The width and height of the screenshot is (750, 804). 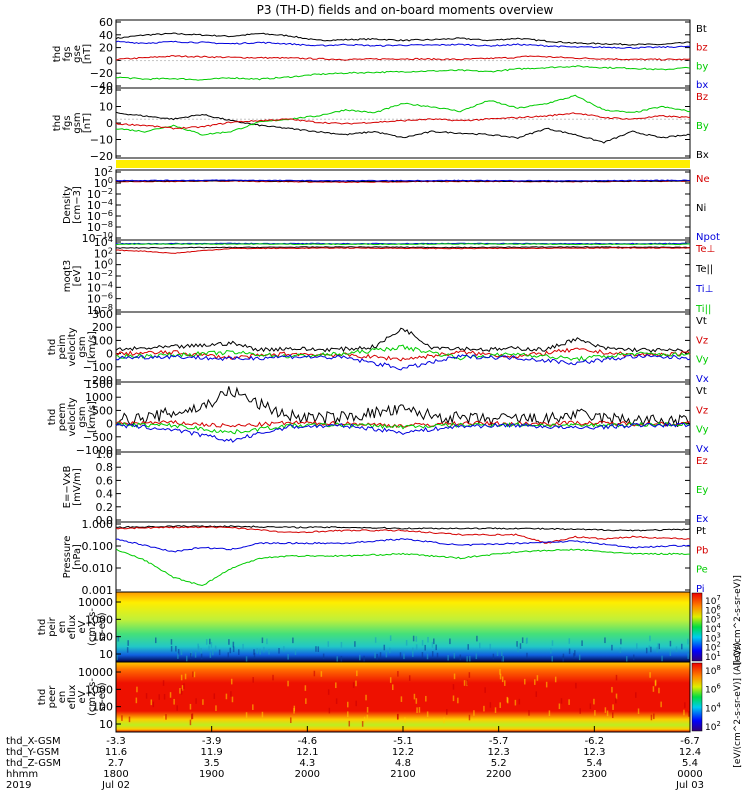 I want to click on y-tick-label: 10, so click(x=106, y=724).